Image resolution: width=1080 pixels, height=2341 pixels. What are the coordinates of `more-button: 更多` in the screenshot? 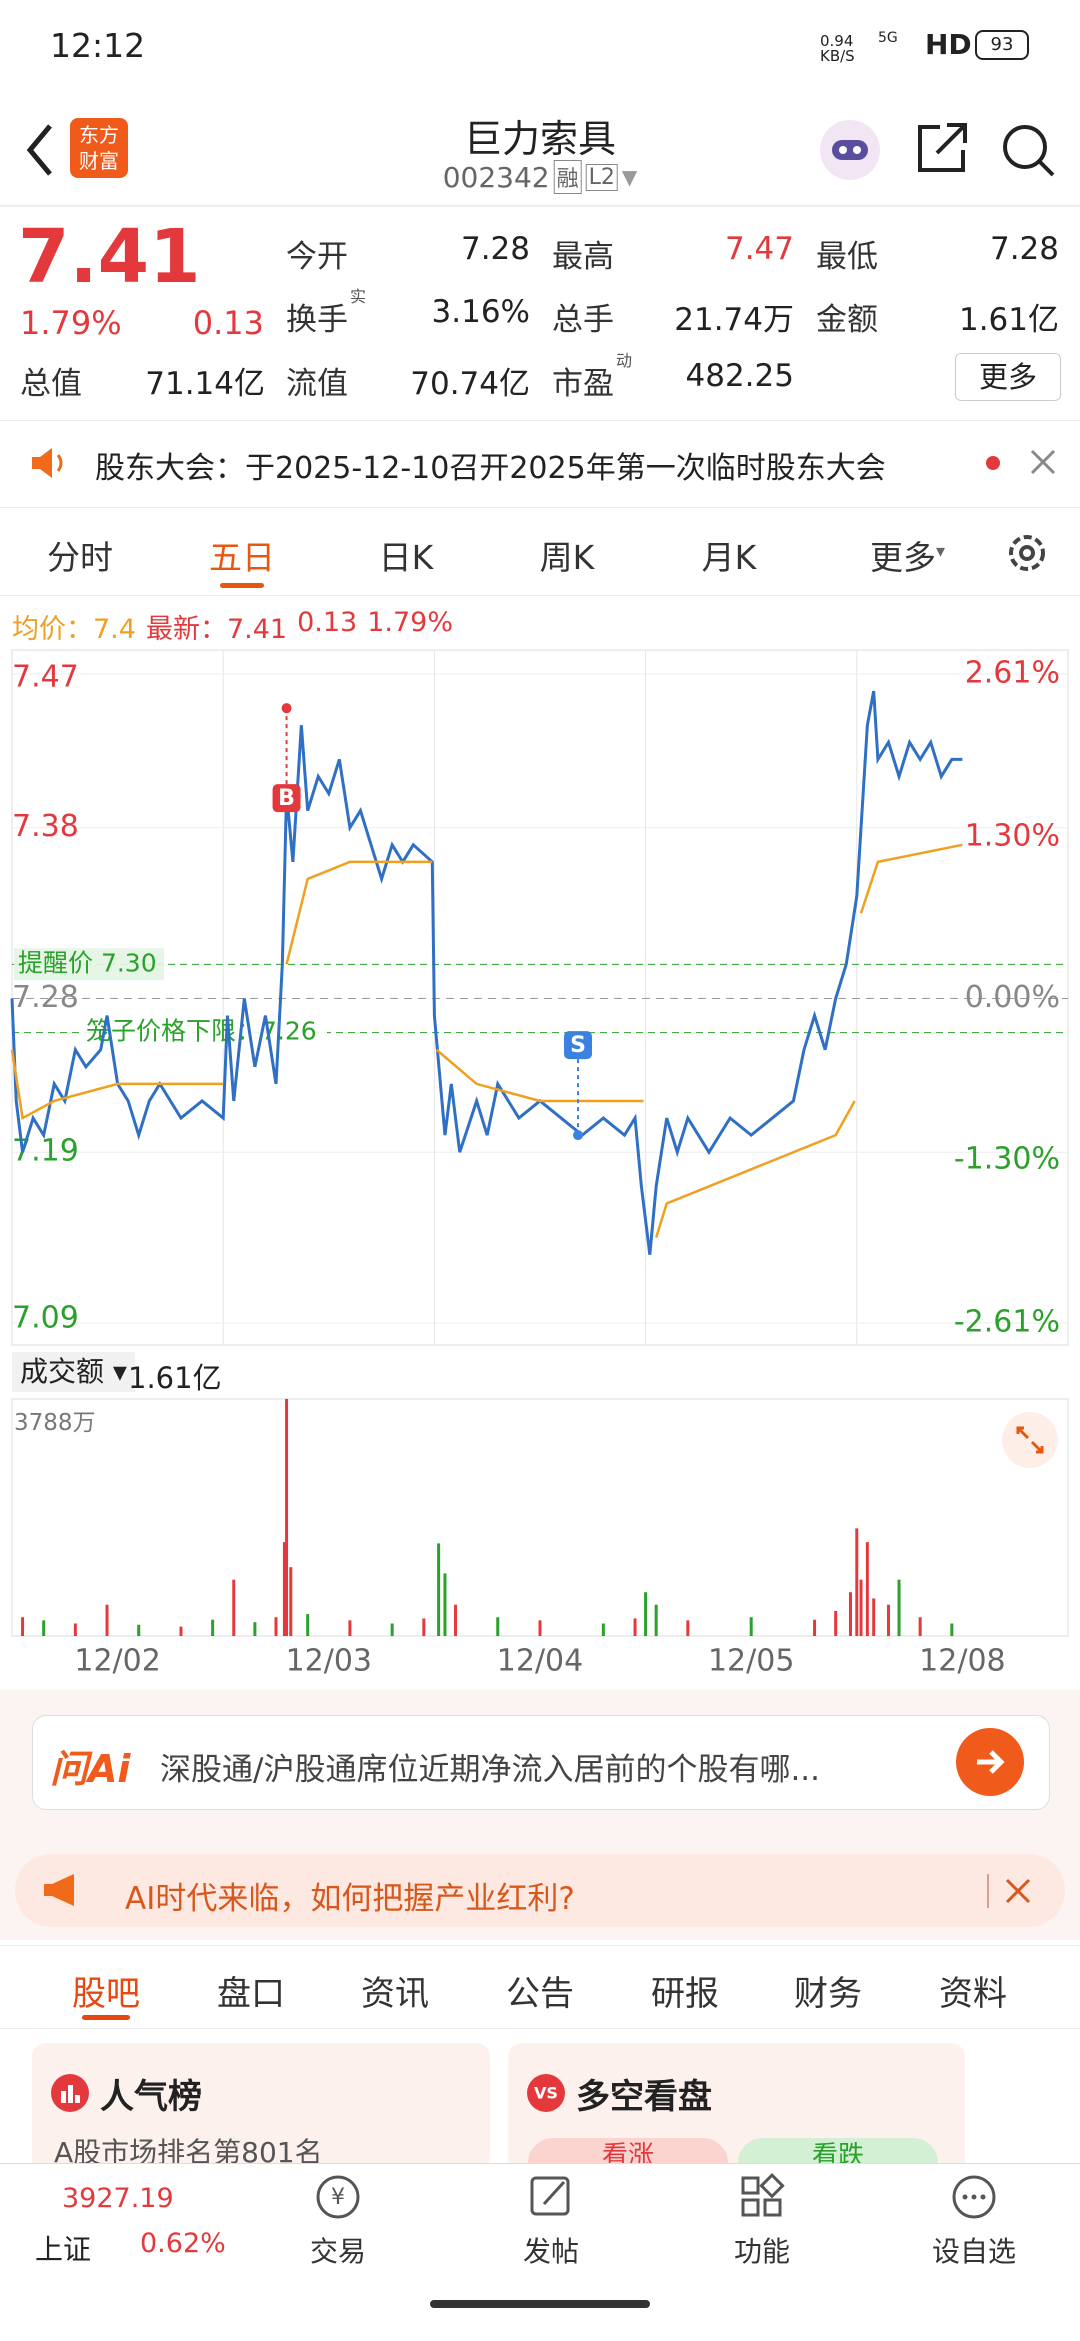 It's located at (1008, 377).